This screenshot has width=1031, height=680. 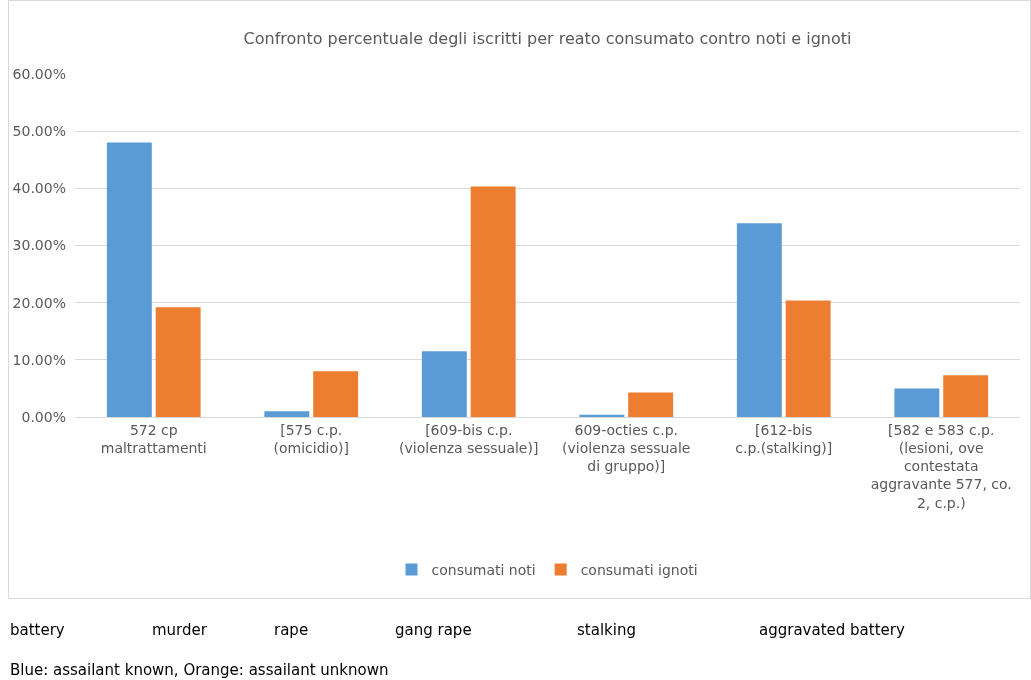 I want to click on y-tick-label: 60.00%, so click(x=39, y=73).